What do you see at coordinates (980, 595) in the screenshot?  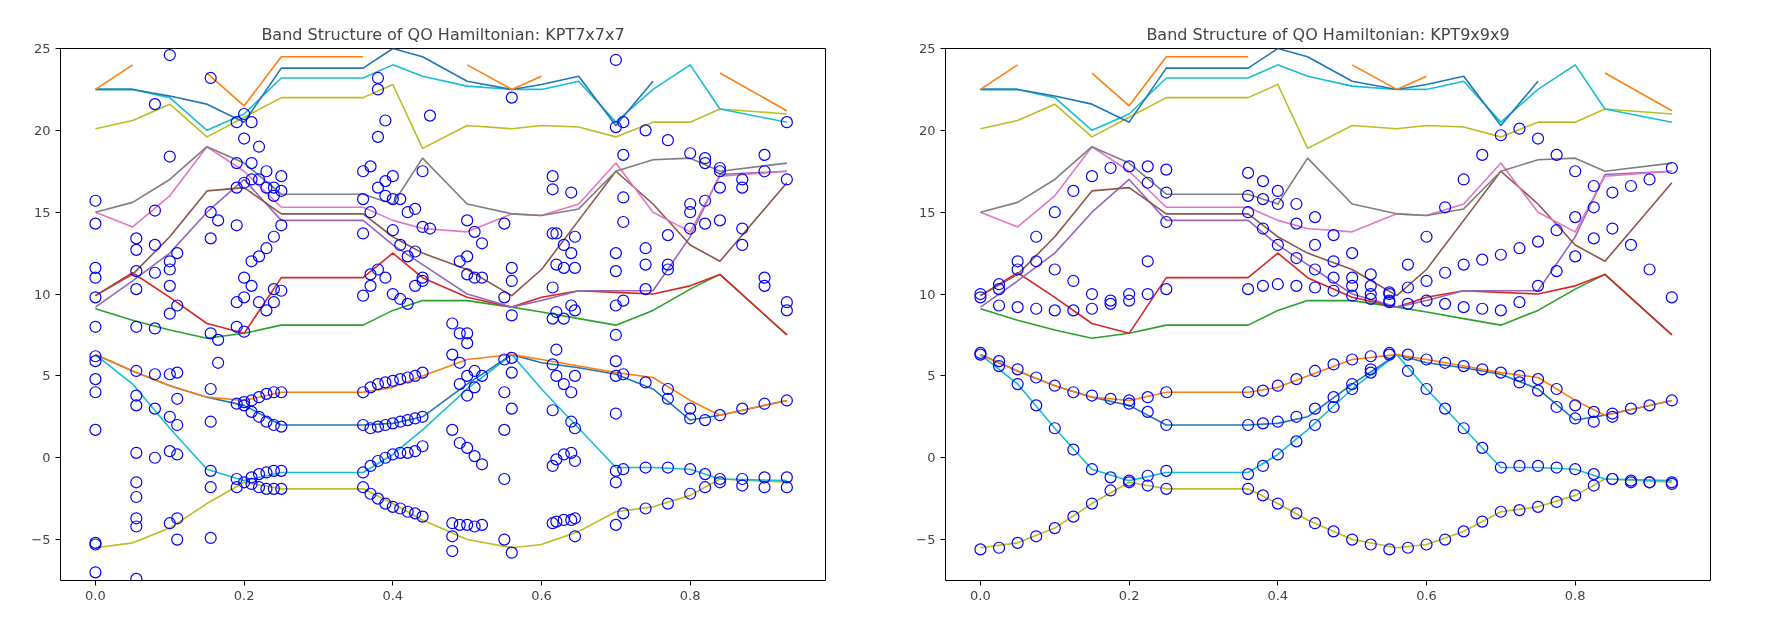 I see `x-tick-label: 0.0` at bounding box center [980, 595].